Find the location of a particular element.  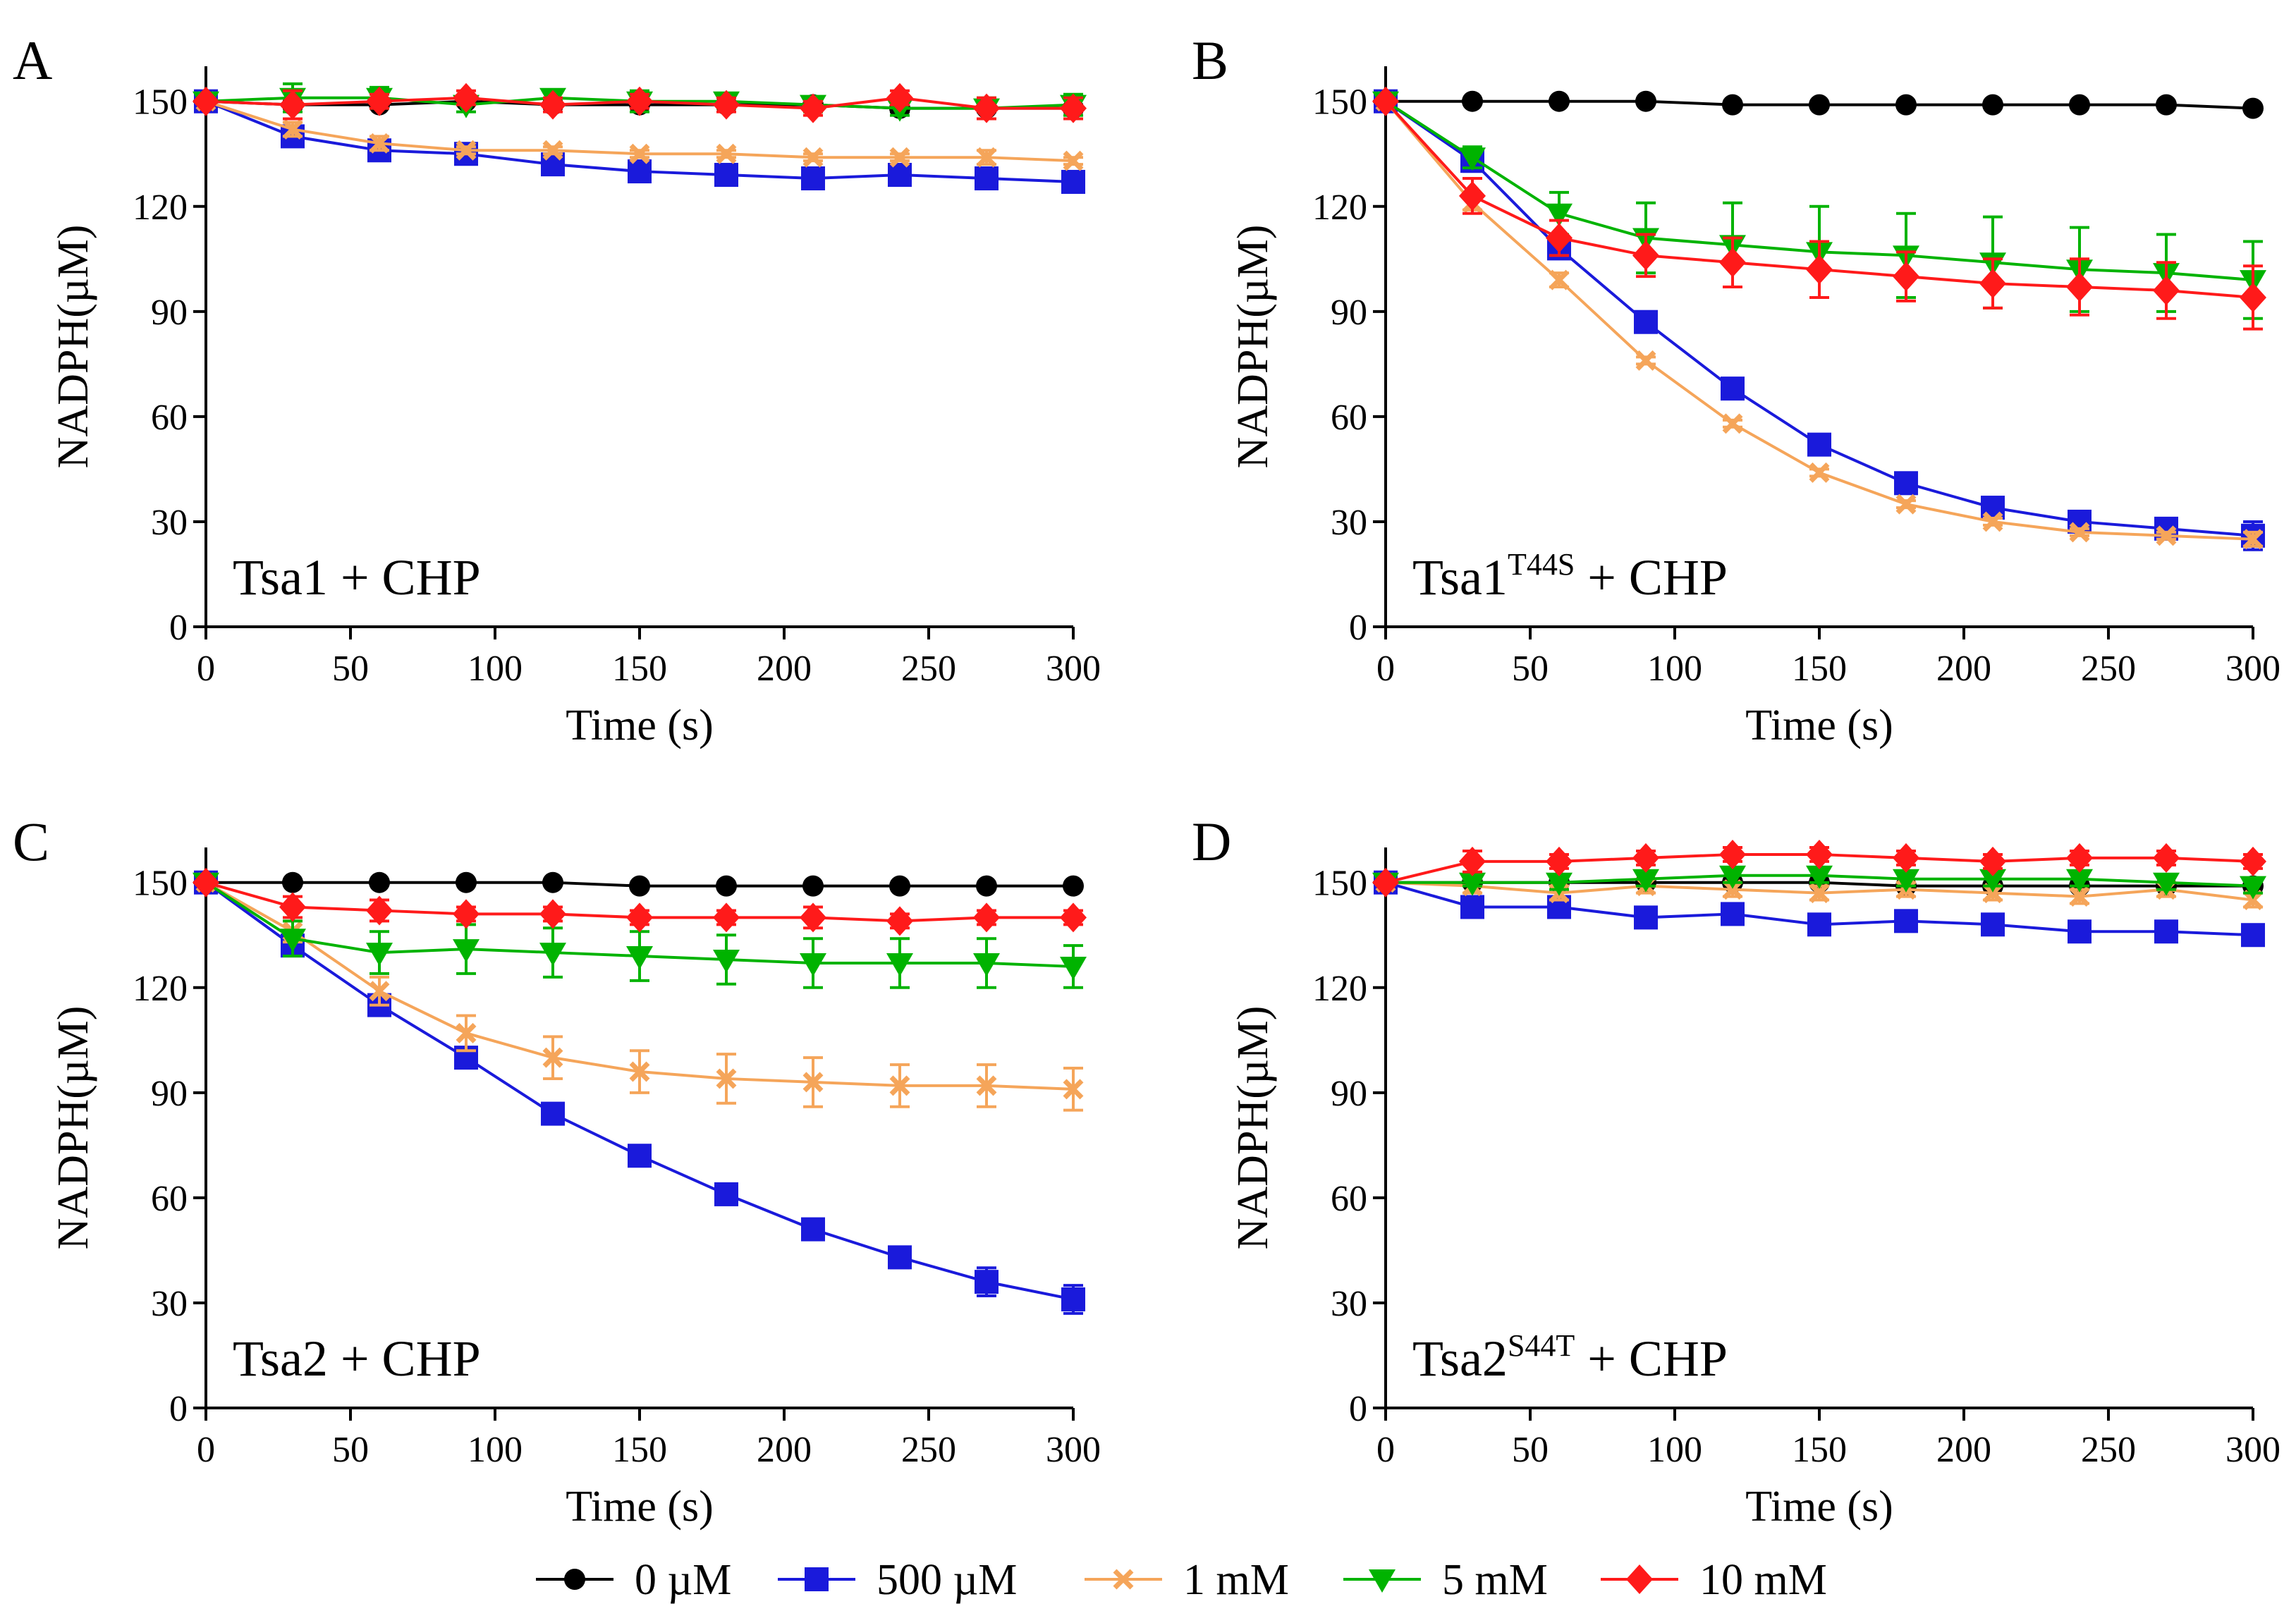

legend-label: 1 mM is located at coordinates (1236, 1580).